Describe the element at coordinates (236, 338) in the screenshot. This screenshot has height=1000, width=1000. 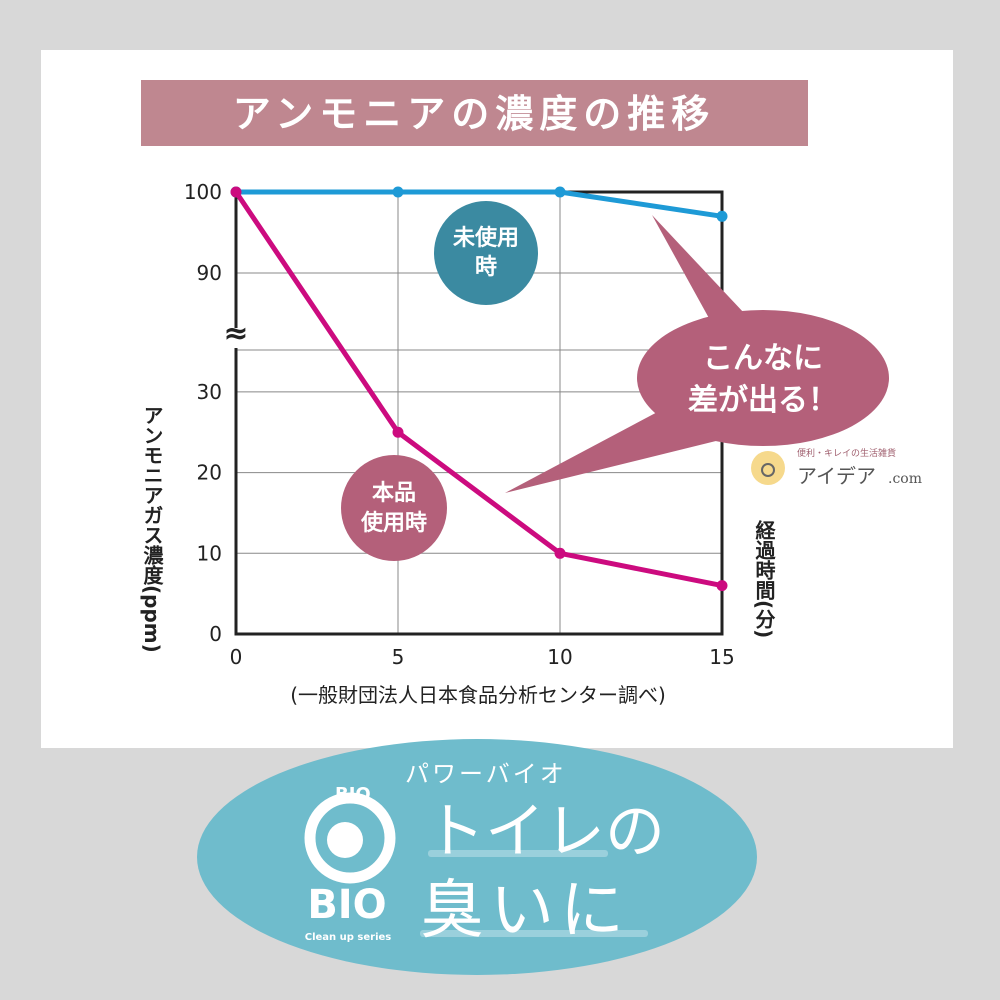
I see `axis-break-gap` at that location.